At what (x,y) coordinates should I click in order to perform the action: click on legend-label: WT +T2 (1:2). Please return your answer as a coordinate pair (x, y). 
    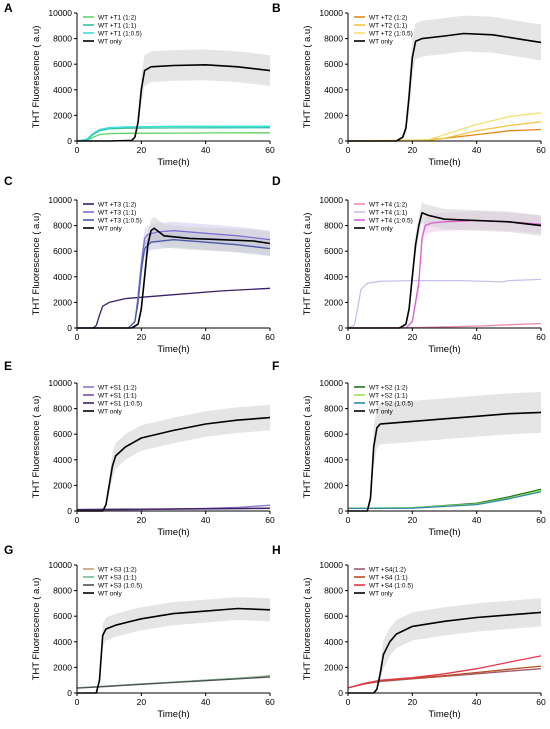
    Looking at the image, I should click on (388, 17).